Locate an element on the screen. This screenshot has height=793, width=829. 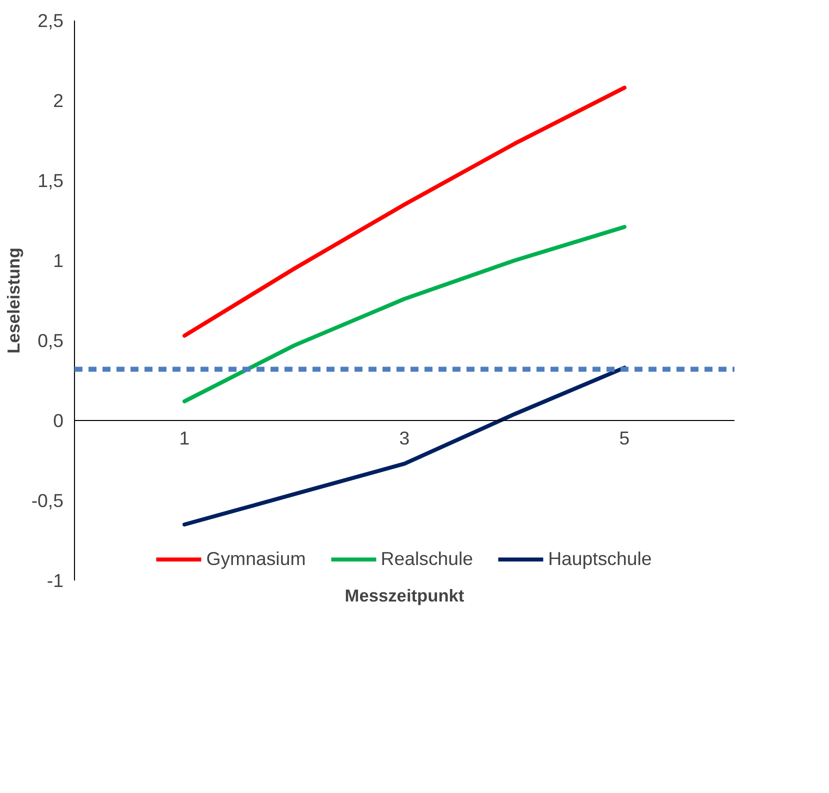
y-tick-label: 0 is located at coordinates (58, 420).